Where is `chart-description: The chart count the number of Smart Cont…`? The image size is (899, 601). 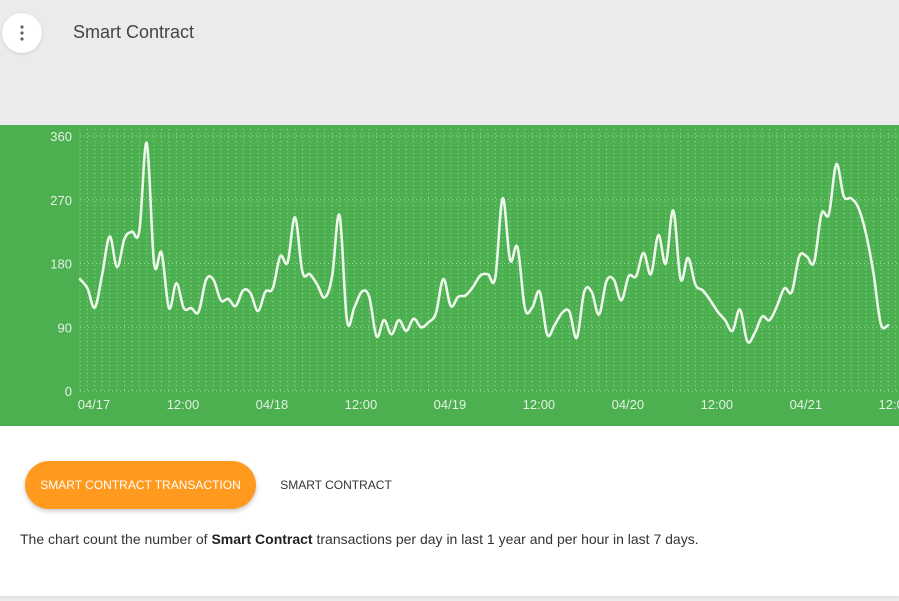
chart-description: The chart count the number of Smart Cont… is located at coordinates (359, 539).